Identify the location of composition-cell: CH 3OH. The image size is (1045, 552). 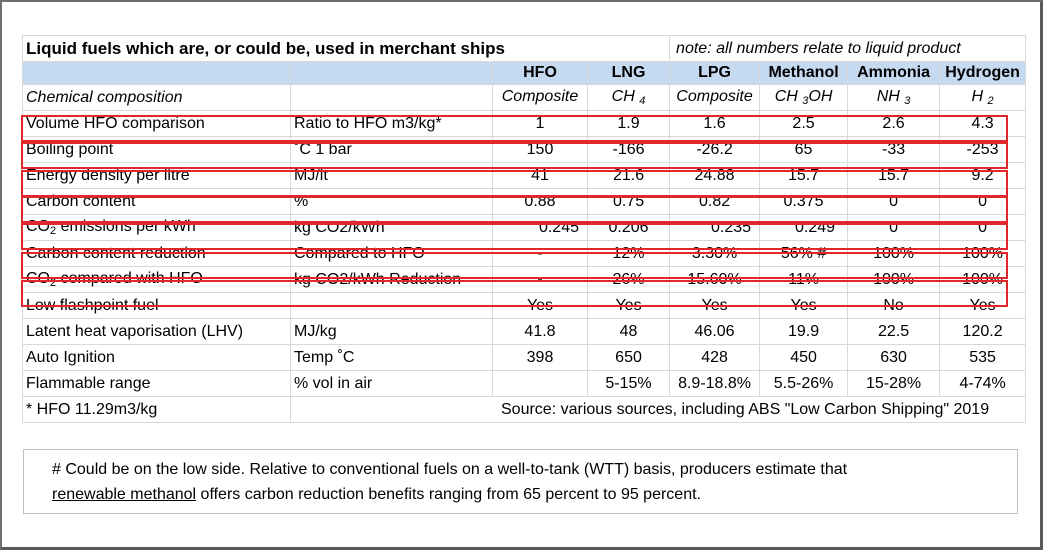
(804, 97).